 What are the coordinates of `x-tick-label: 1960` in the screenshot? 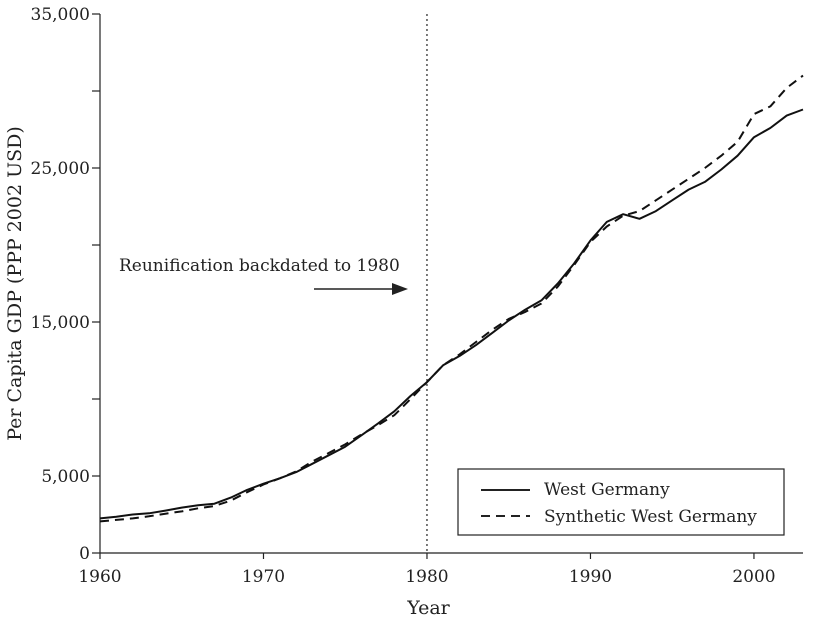 It's located at (99, 577).